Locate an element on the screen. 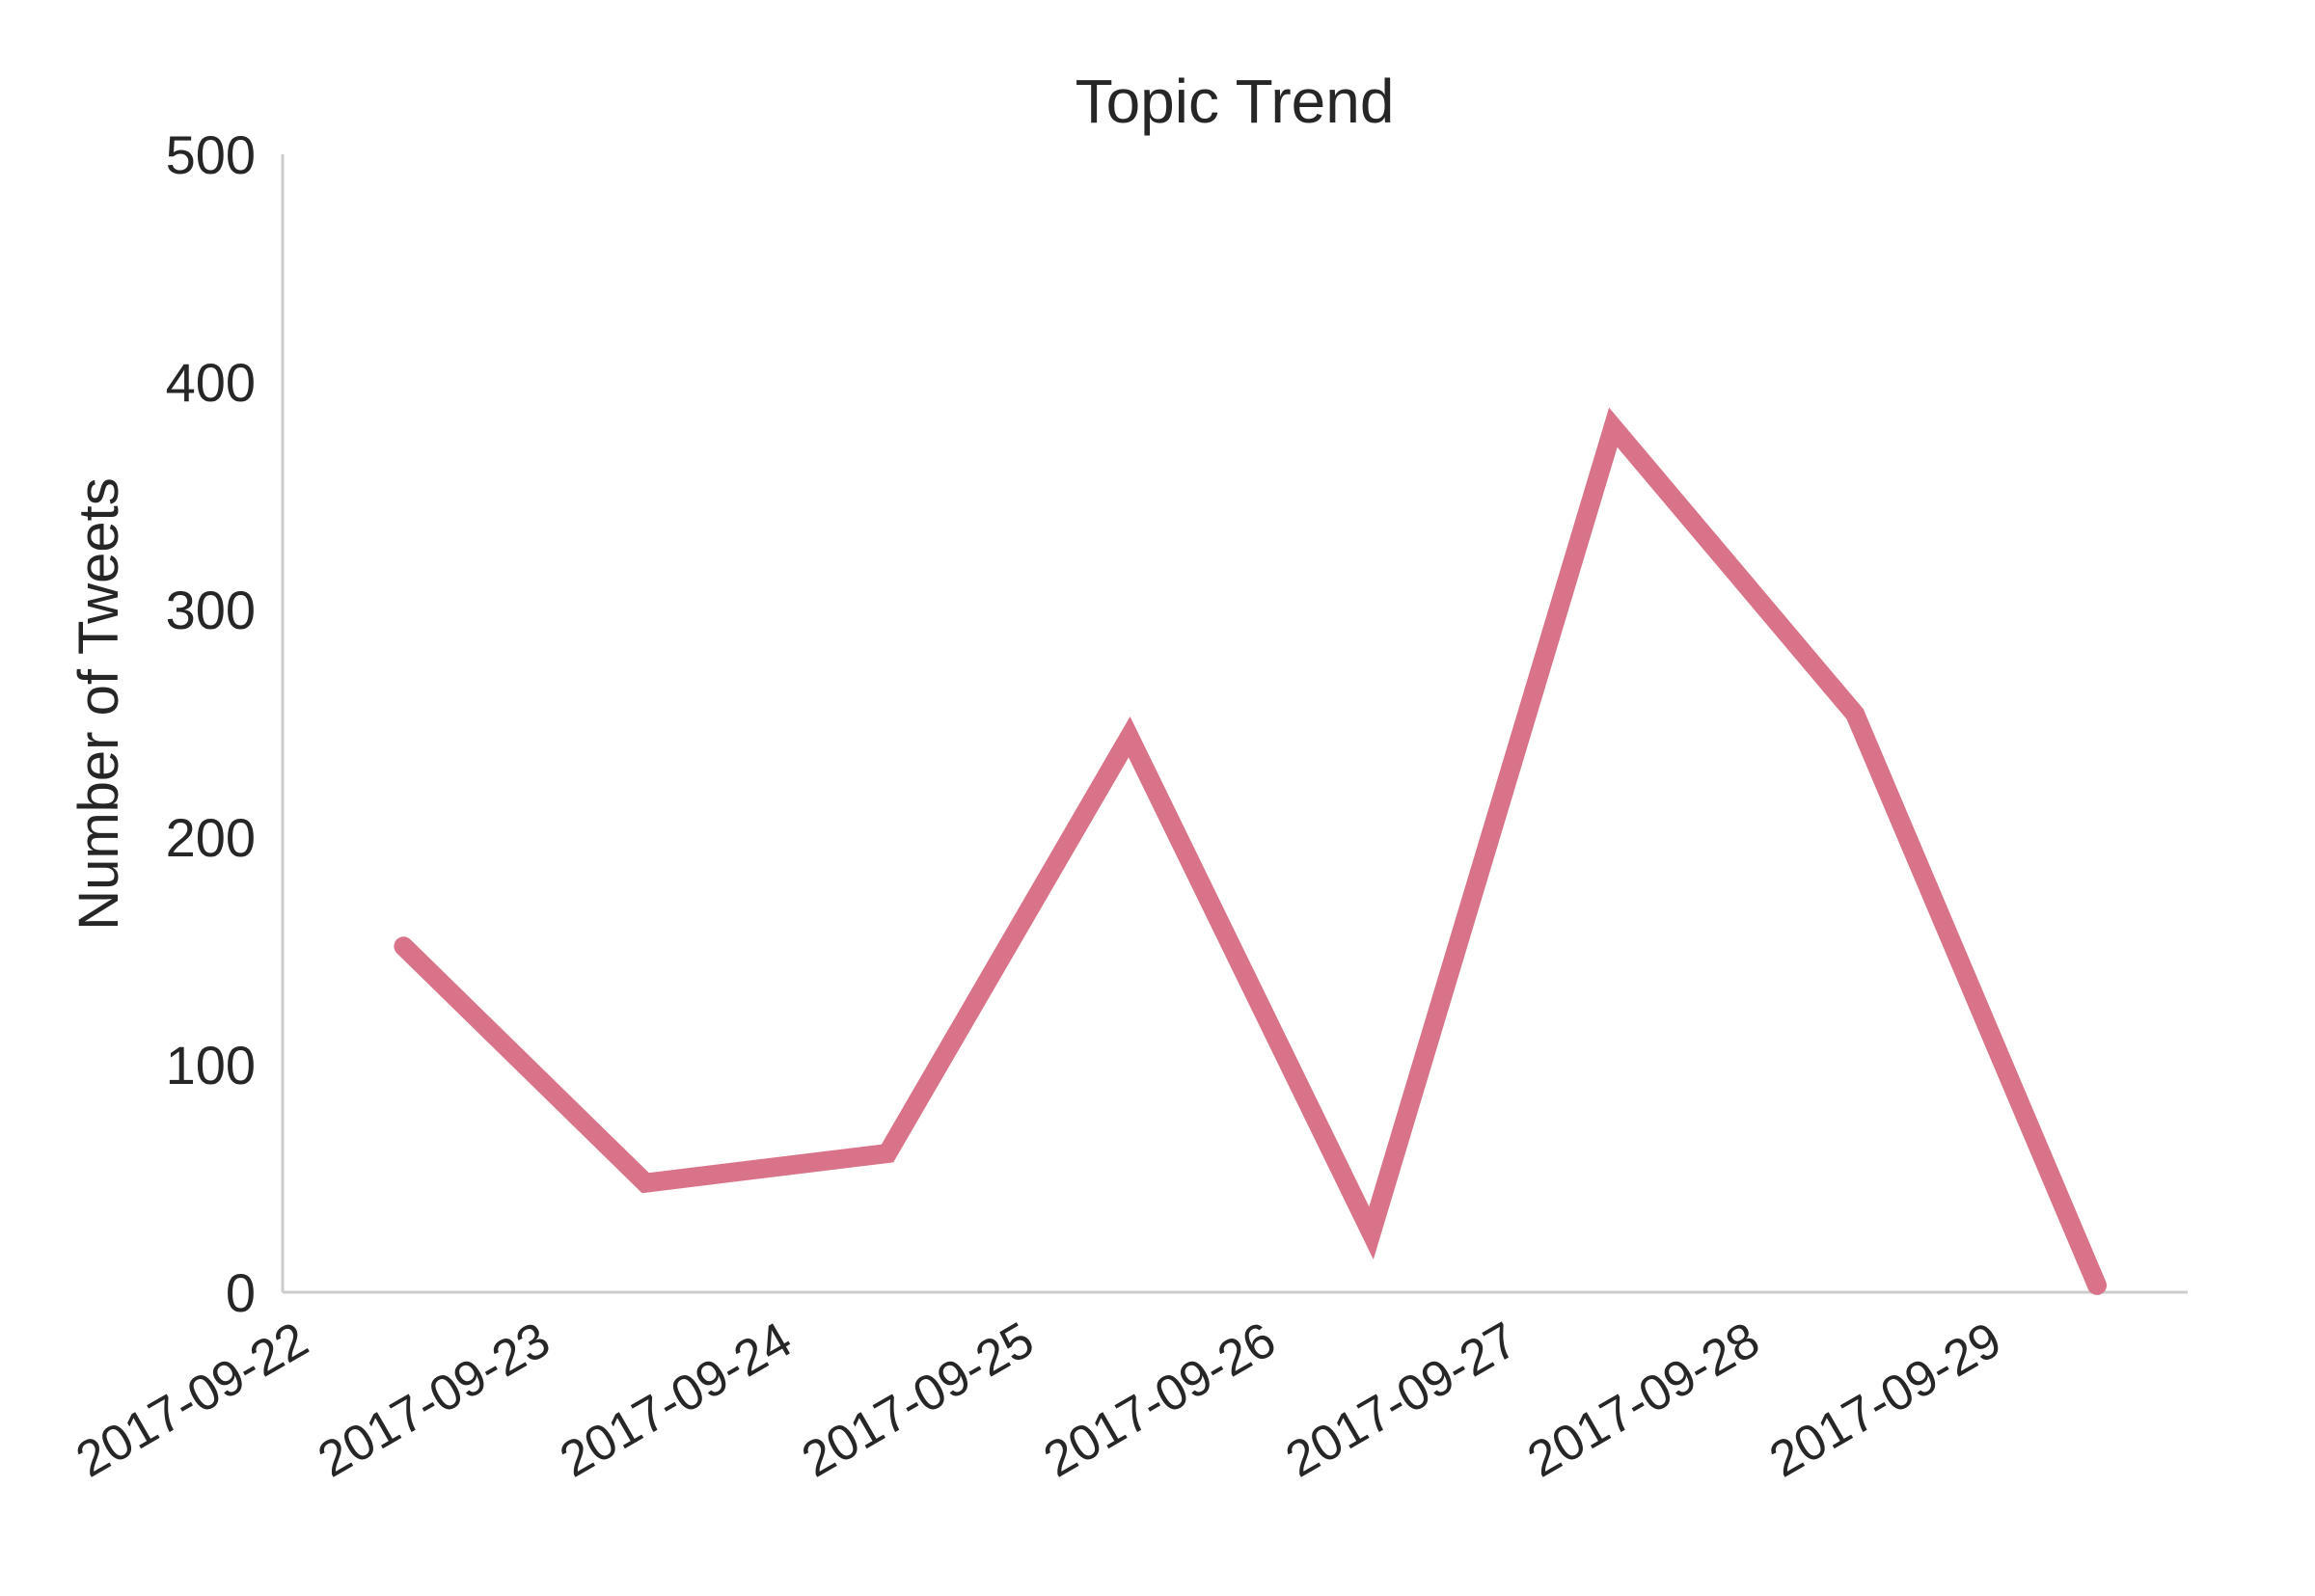 The height and width of the screenshot is (1596, 2315). x-tick-label: 2017-09-27 is located at coordinates (1402, 1400).